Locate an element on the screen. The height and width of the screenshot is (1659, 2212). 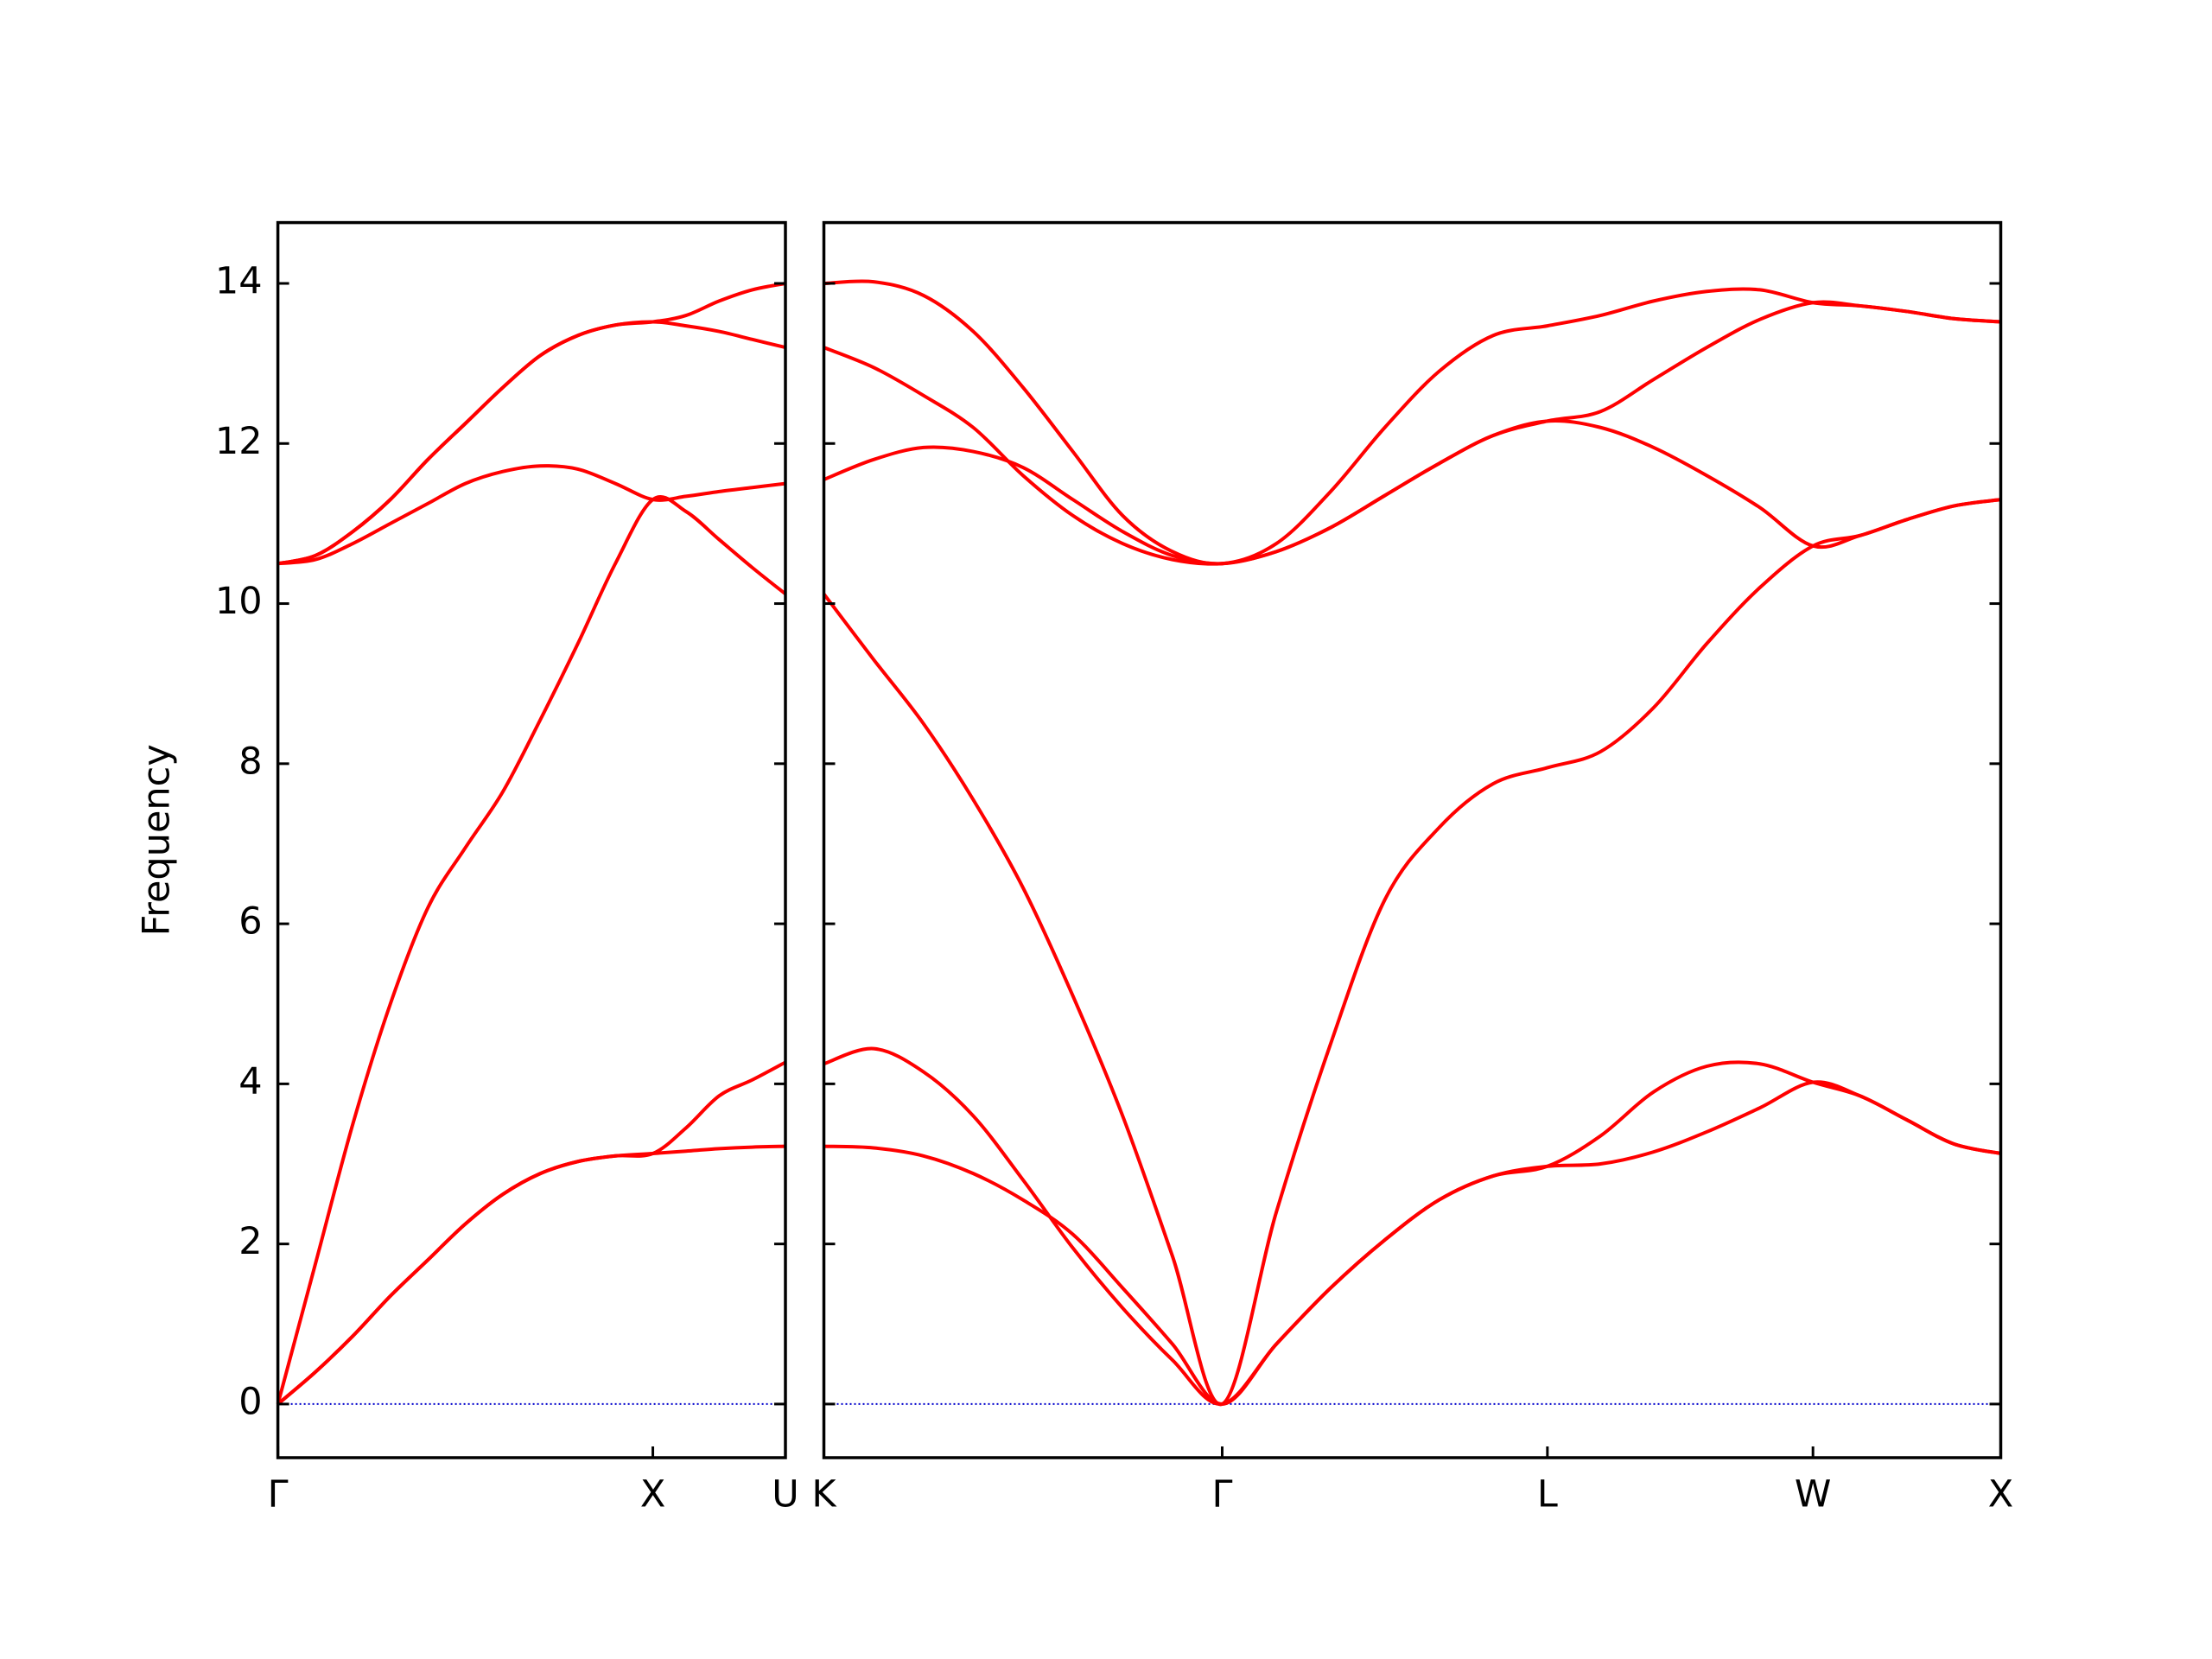
y-axis-label: Frequency is located at coordinates (157, 840).